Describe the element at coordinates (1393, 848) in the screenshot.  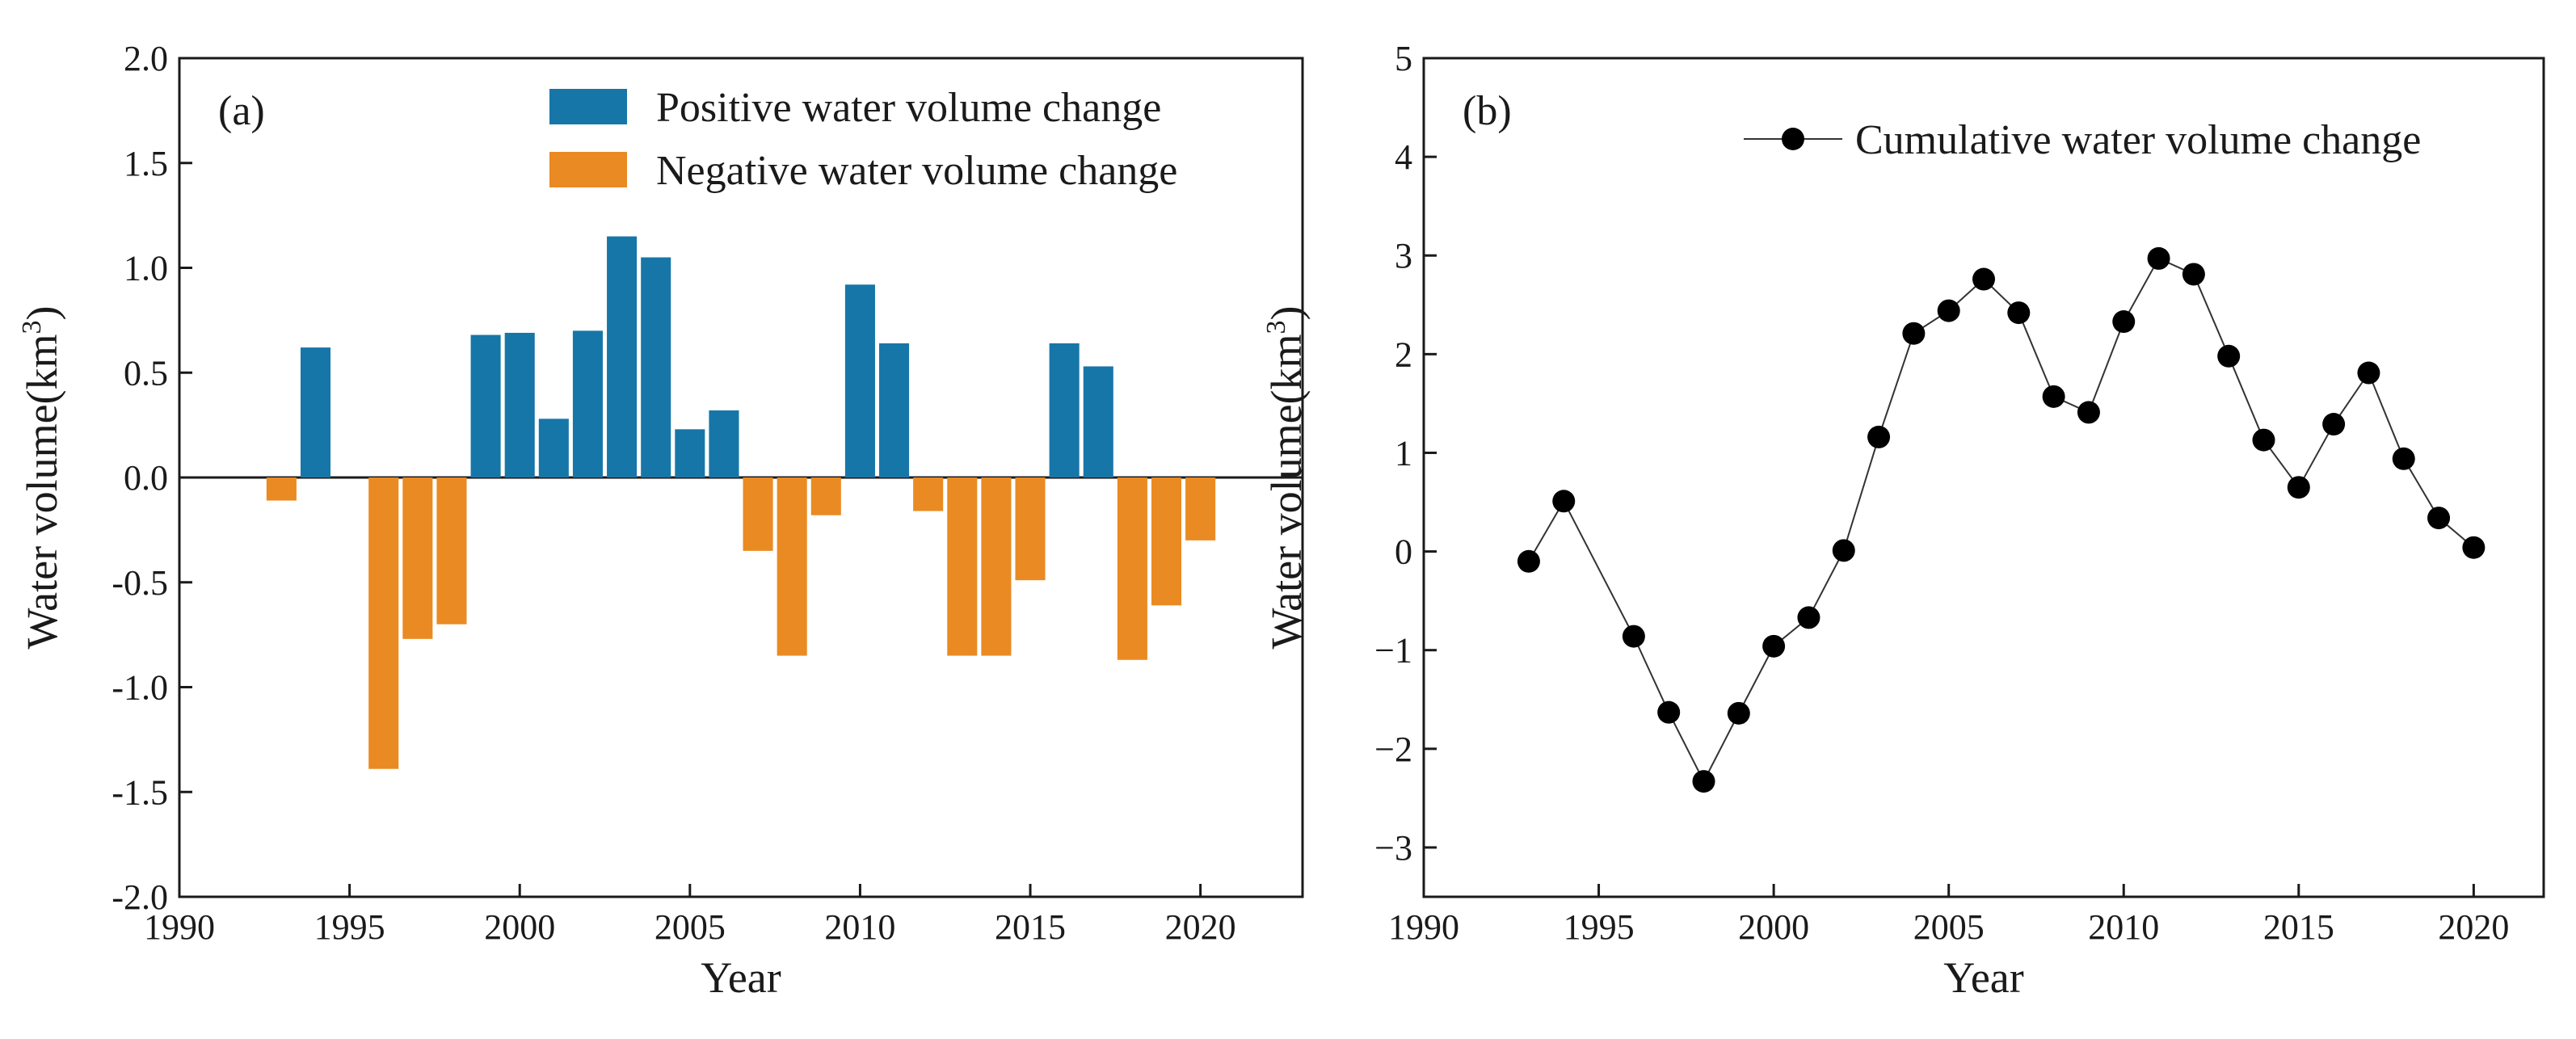
I see `y-tick-label: −3` at that location.